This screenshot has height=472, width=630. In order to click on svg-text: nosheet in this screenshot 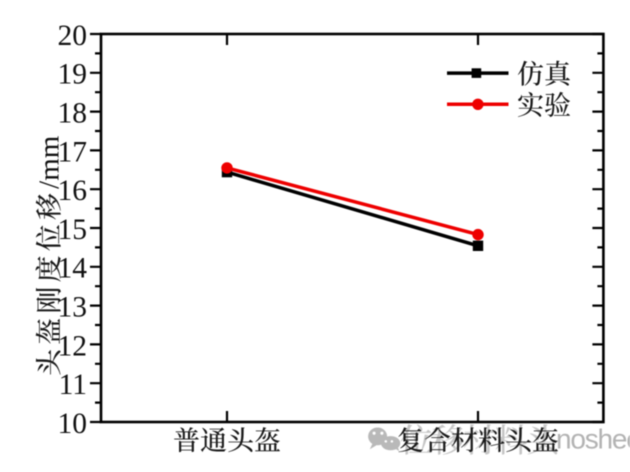, I will do `click(593, 439)`.